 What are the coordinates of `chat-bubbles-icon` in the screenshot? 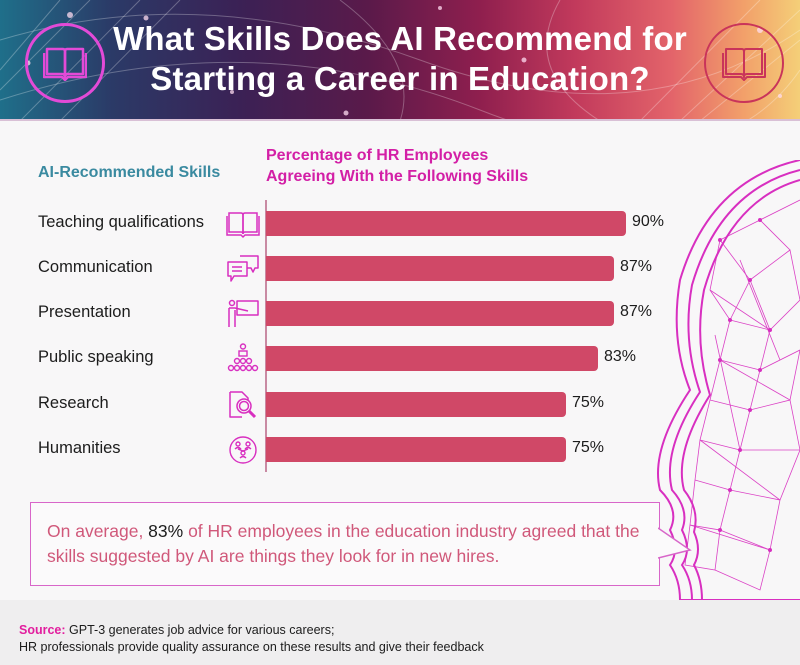 It's located at (243, 268).